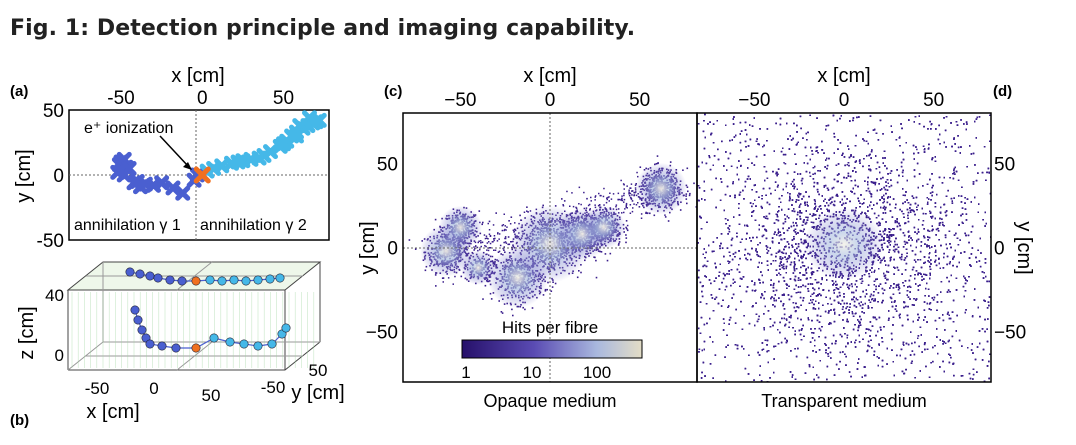 Image resolution: width=1076 pixels, height=445 pixels. Describe the element at coordinates (59, 355) in the screenshot. I see `panel-b-ztick-0: 0` at that location.